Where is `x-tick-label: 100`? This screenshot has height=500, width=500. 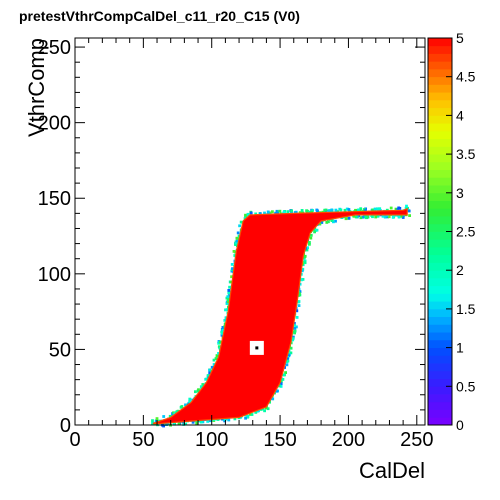 x-tick-label: 100 is located at coordinates (211, 440).